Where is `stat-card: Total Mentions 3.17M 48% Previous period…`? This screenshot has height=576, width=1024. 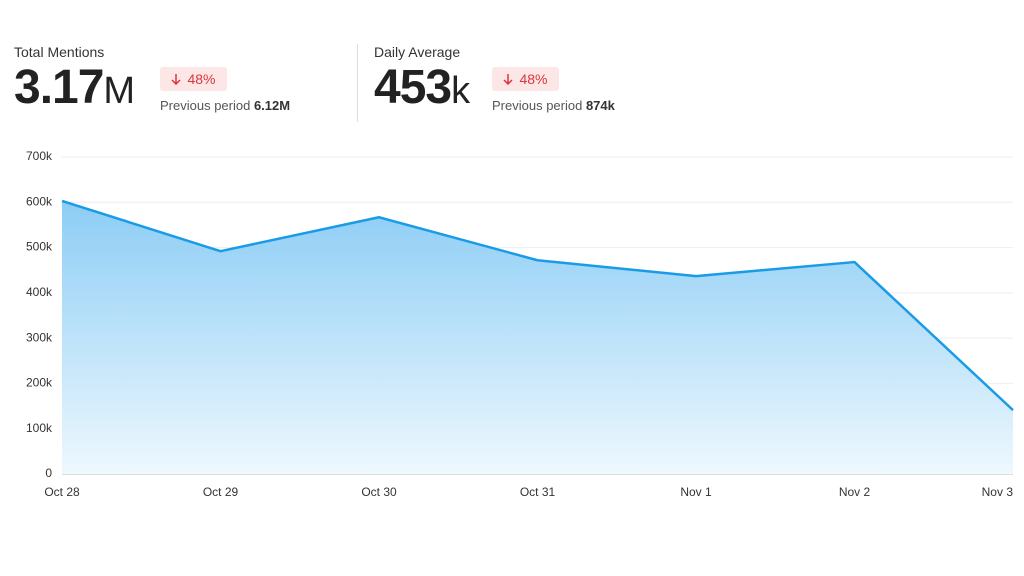
stat-card: Total Mentions 3.17M 48% Previous period… is located at coordinates (152, 79).